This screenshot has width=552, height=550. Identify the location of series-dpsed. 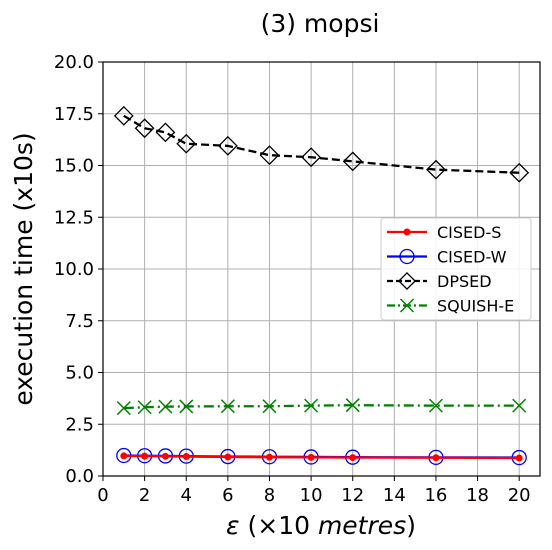
(321, 144).